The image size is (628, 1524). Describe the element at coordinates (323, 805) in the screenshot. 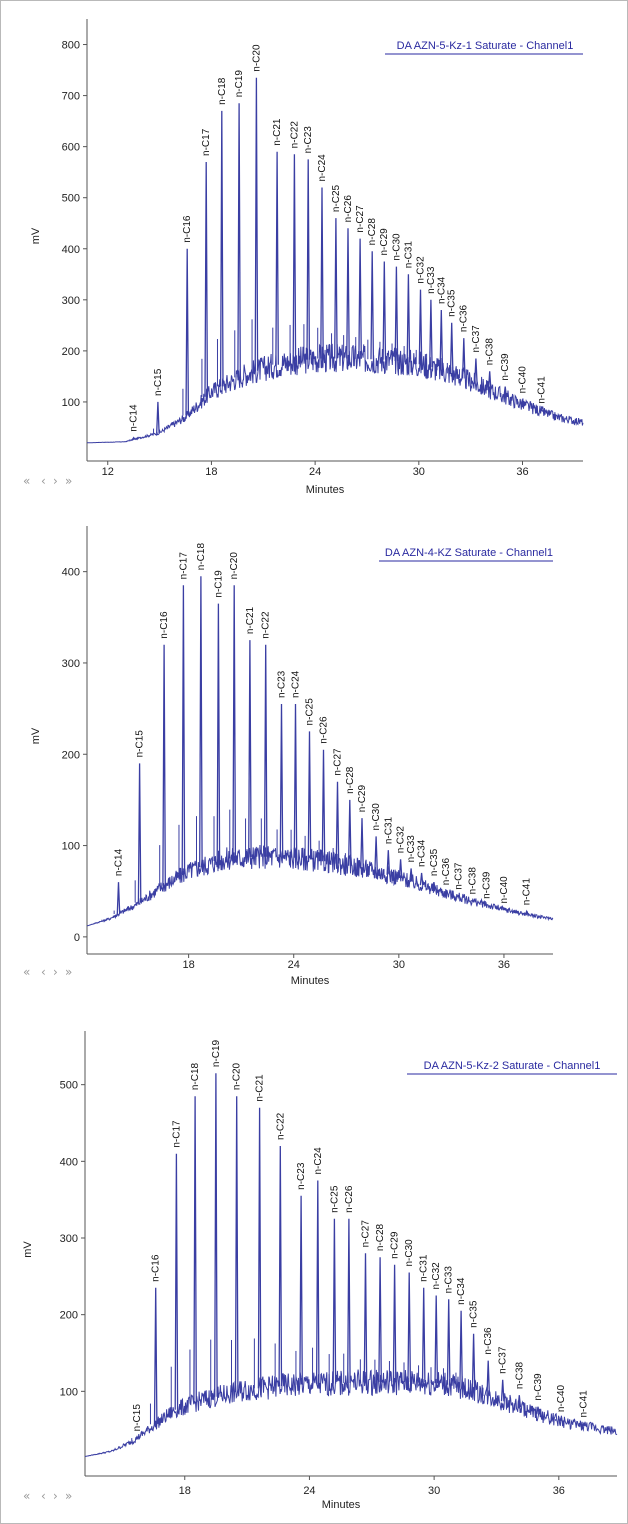

I see `peak-n-C26` at that location.